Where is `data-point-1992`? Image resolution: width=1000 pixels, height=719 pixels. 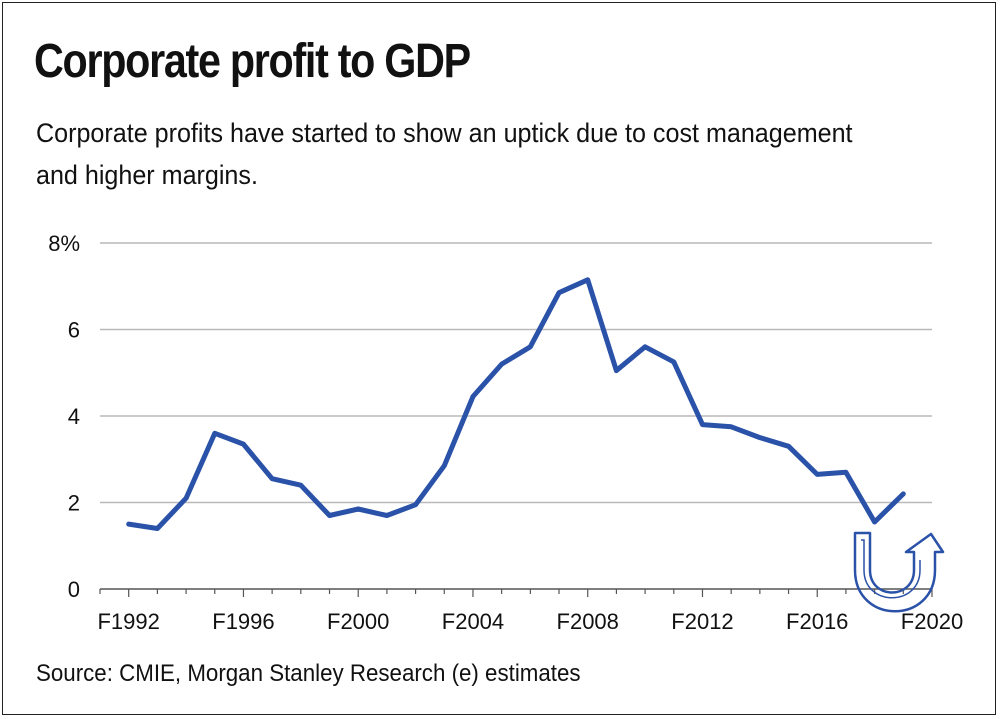
data-point-1992 is located at coordinates (128, 524).